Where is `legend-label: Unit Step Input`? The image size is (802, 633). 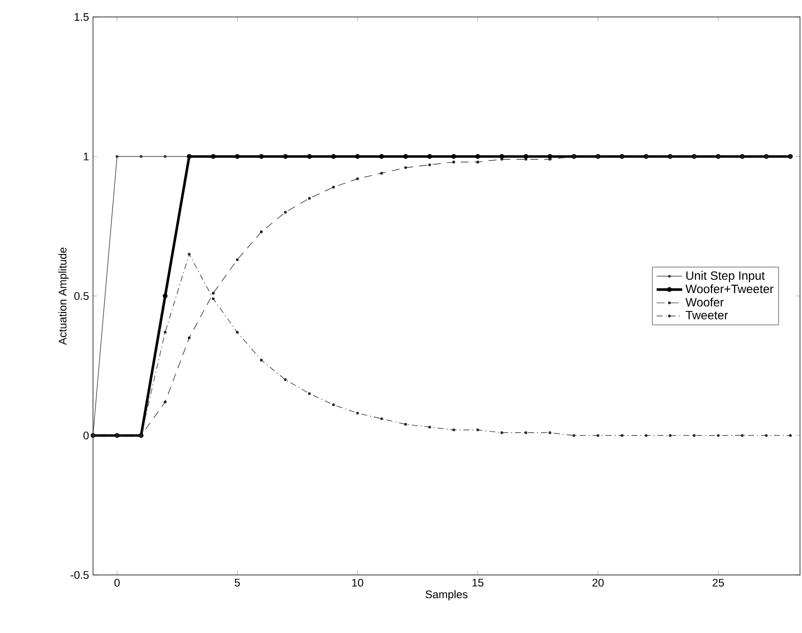
legend-label: Unit Step Input is located at coordinates (725, 276).